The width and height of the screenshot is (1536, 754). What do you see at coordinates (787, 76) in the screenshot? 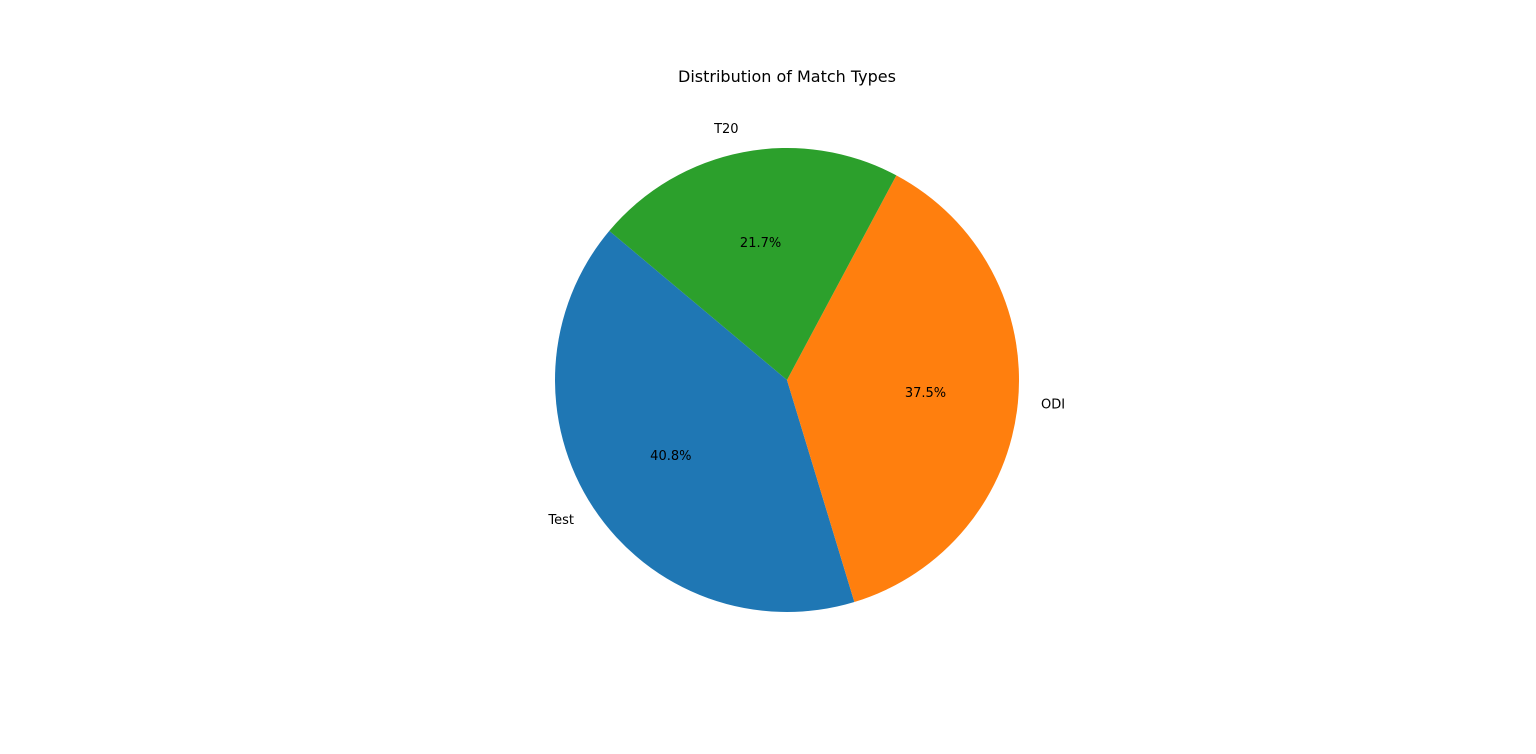
I see `chart-title: Distribution of Match Types` at bounding box center [787, 76].